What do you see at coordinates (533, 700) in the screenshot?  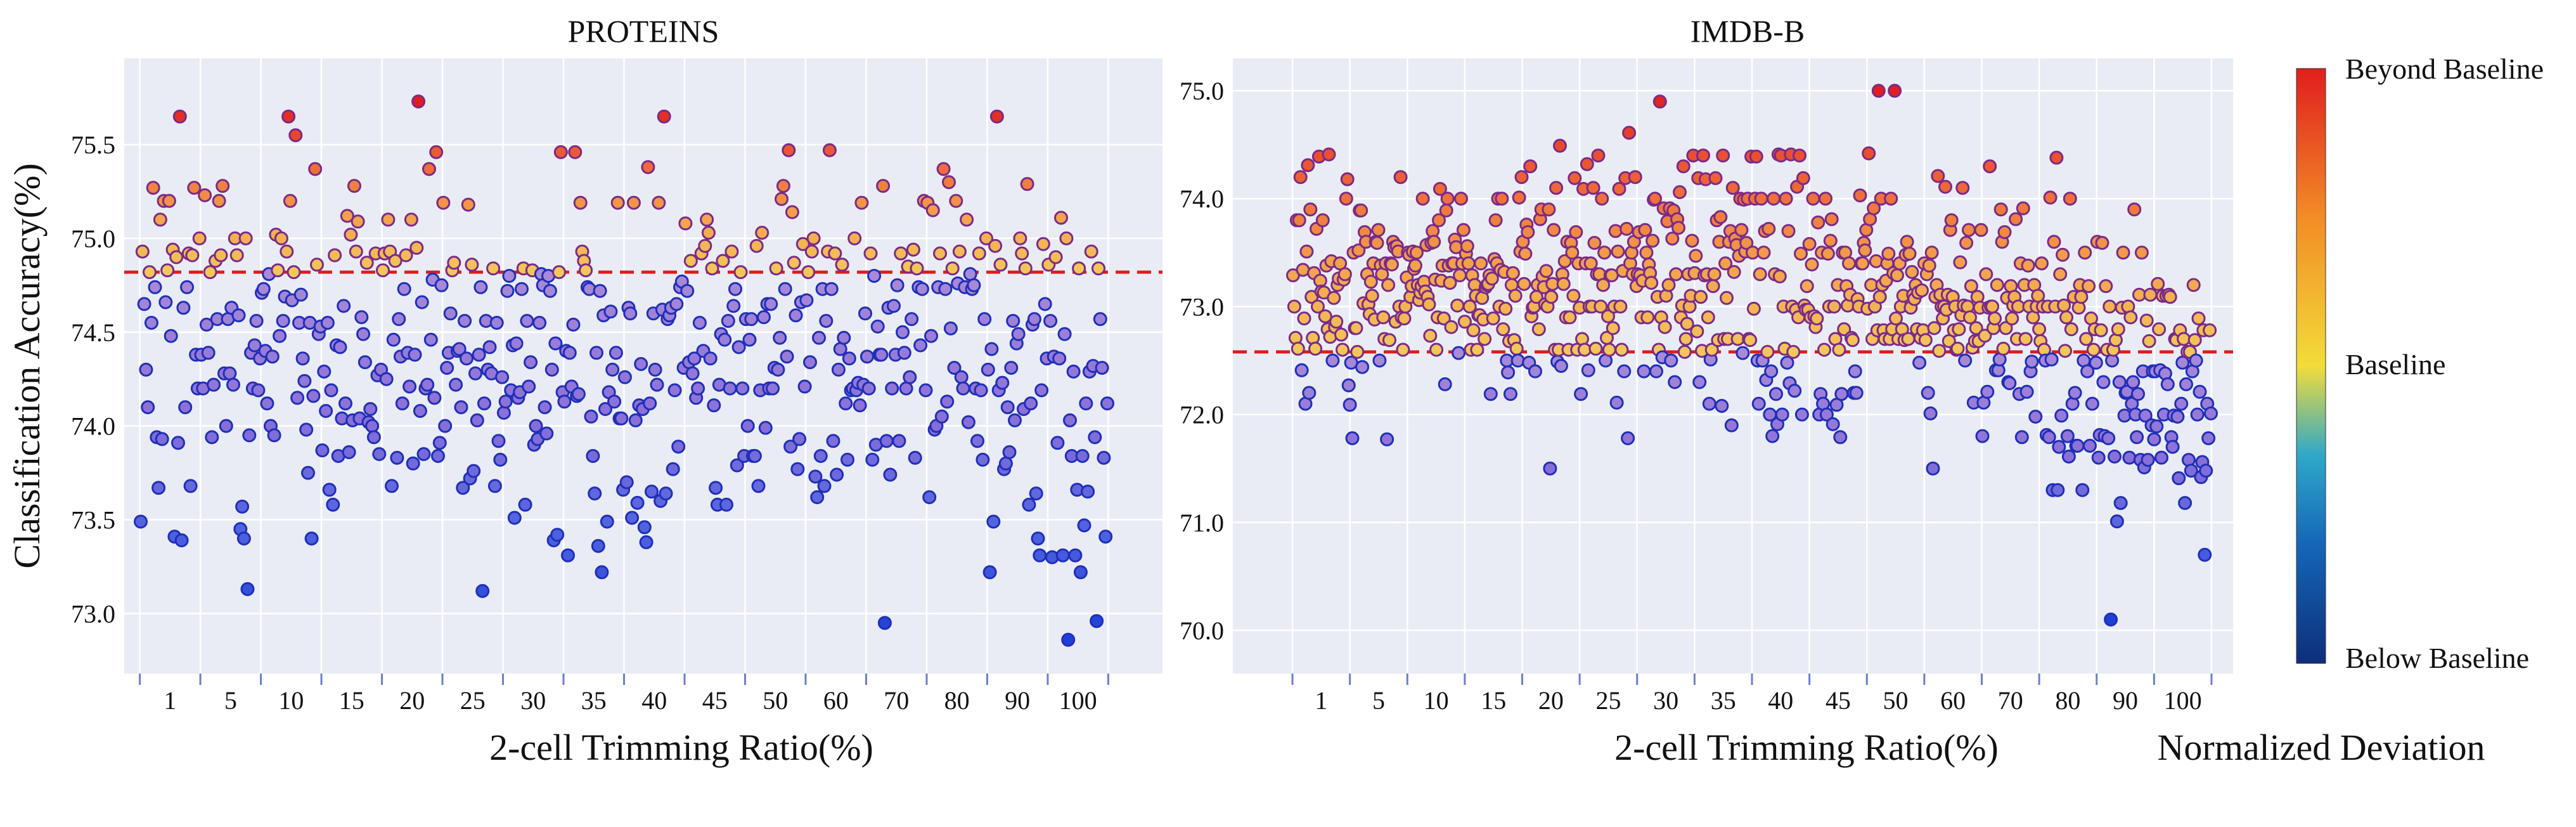 I see `proteins-x-tick-label: 30` at bounding box center [533, 700].